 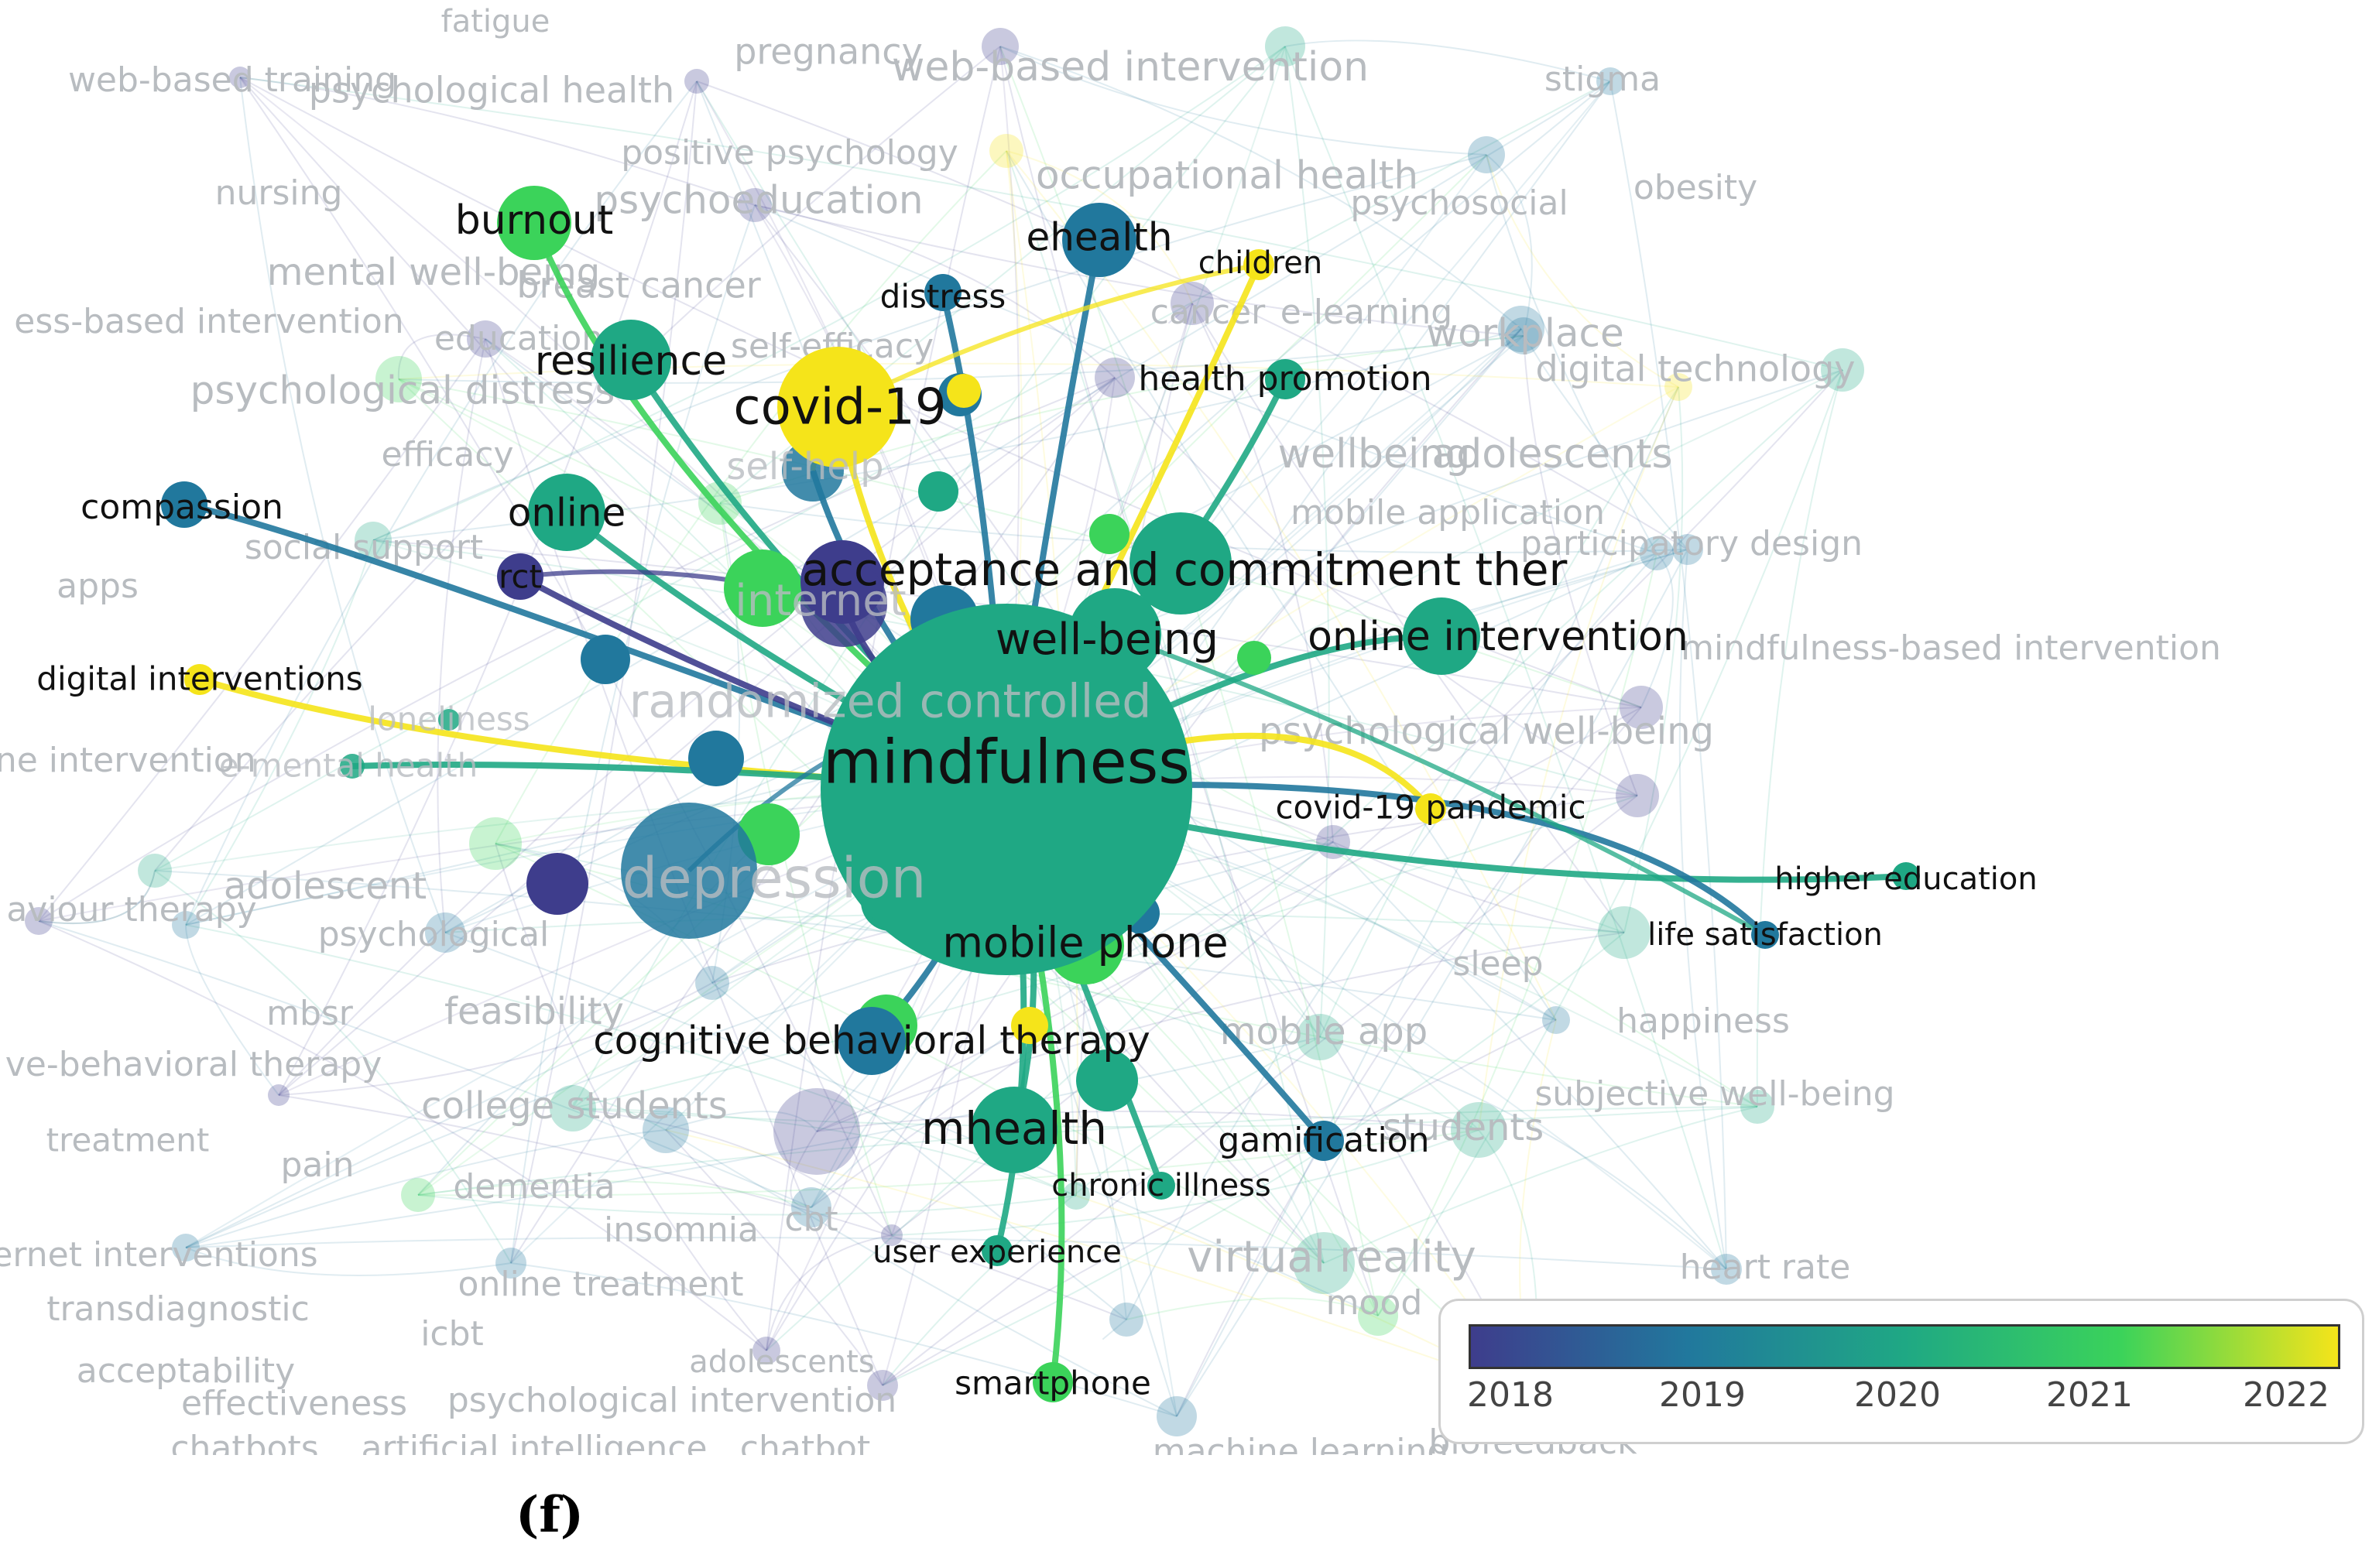 What do you see at coordinates (837, 407) in the screenshot?
I see `node-covid19` at bounding box center [837, 407].